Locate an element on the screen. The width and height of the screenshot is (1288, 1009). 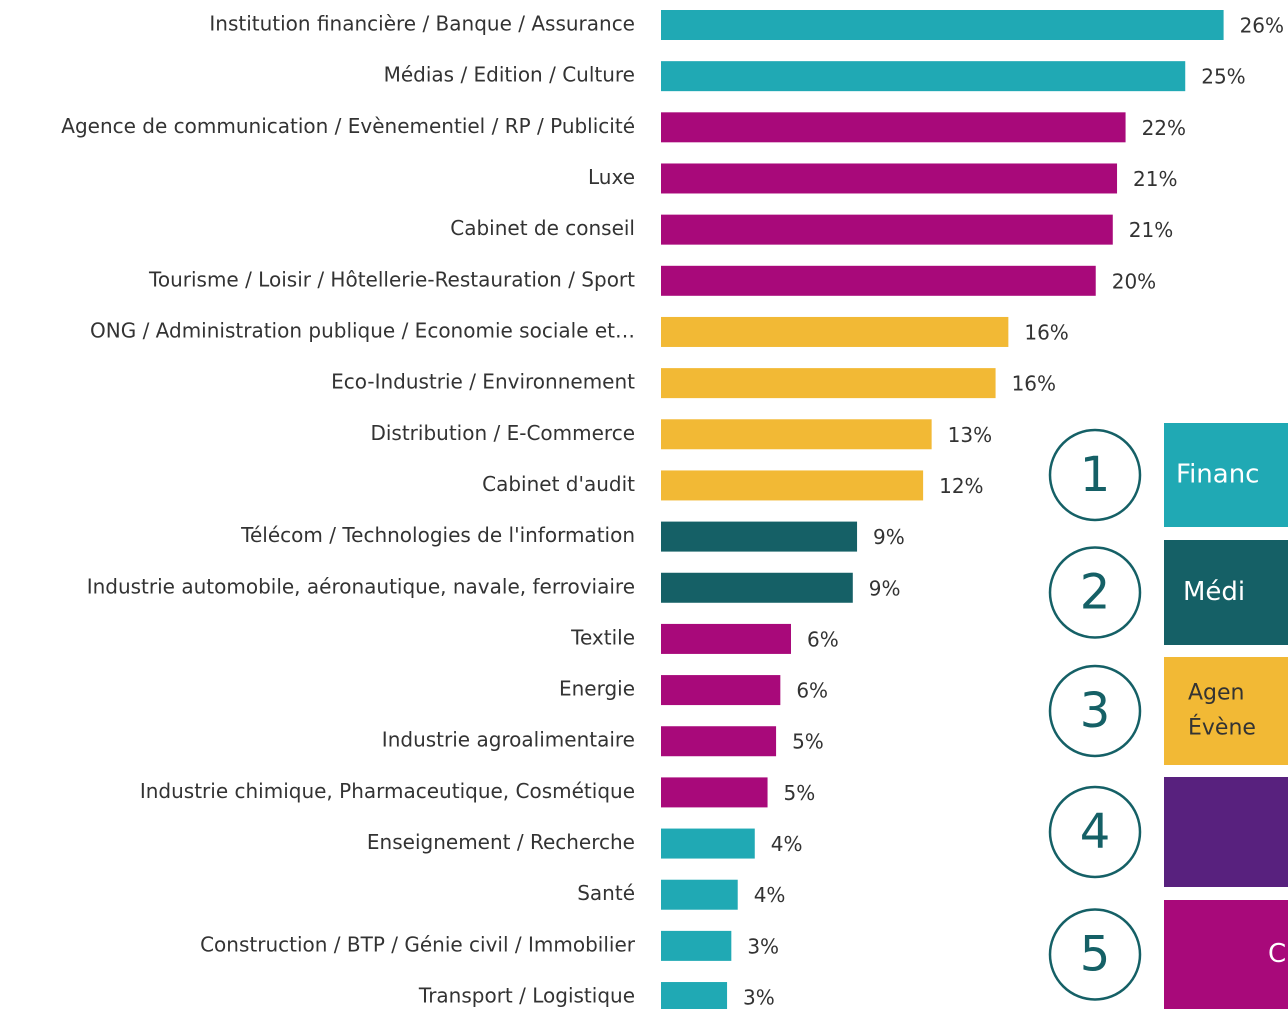
step-number: 4 is located at coordinates (1095, 832).